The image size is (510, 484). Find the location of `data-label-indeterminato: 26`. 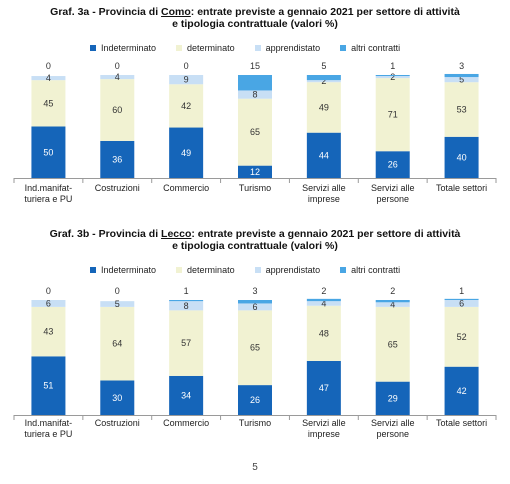

data-label-indeterminato: 26 is located at coordinates (393, 165).